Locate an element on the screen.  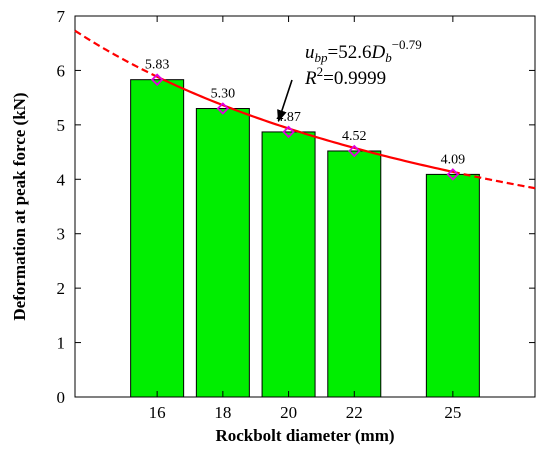
x-tick-label: 16 is located at coordinates (157, 412).